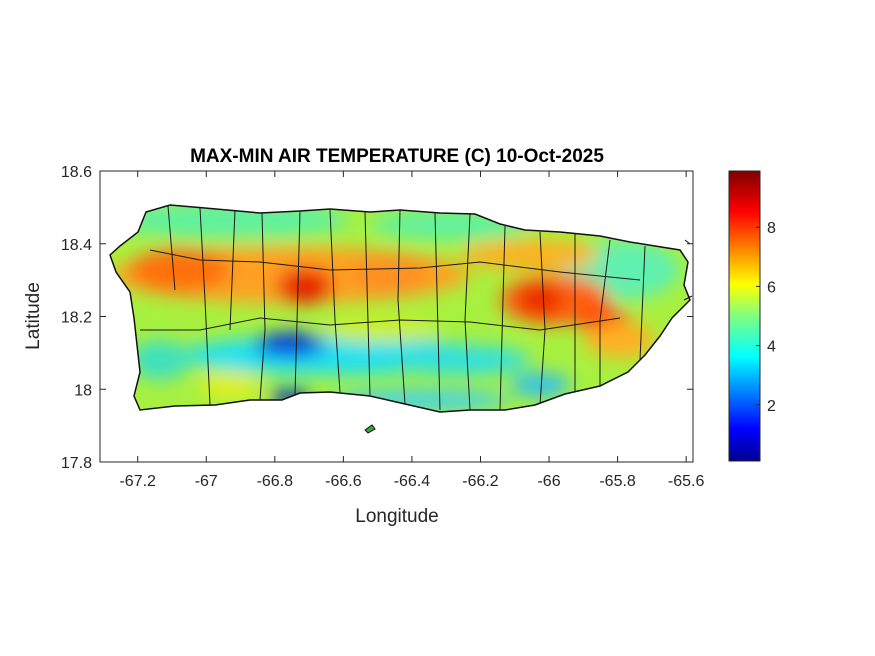 The image size is (875, 656). What do you see at coordinates (771, 406) in the screenshot?
I see `colorbar-tick-label: 2` at bounding box center [771, 406].